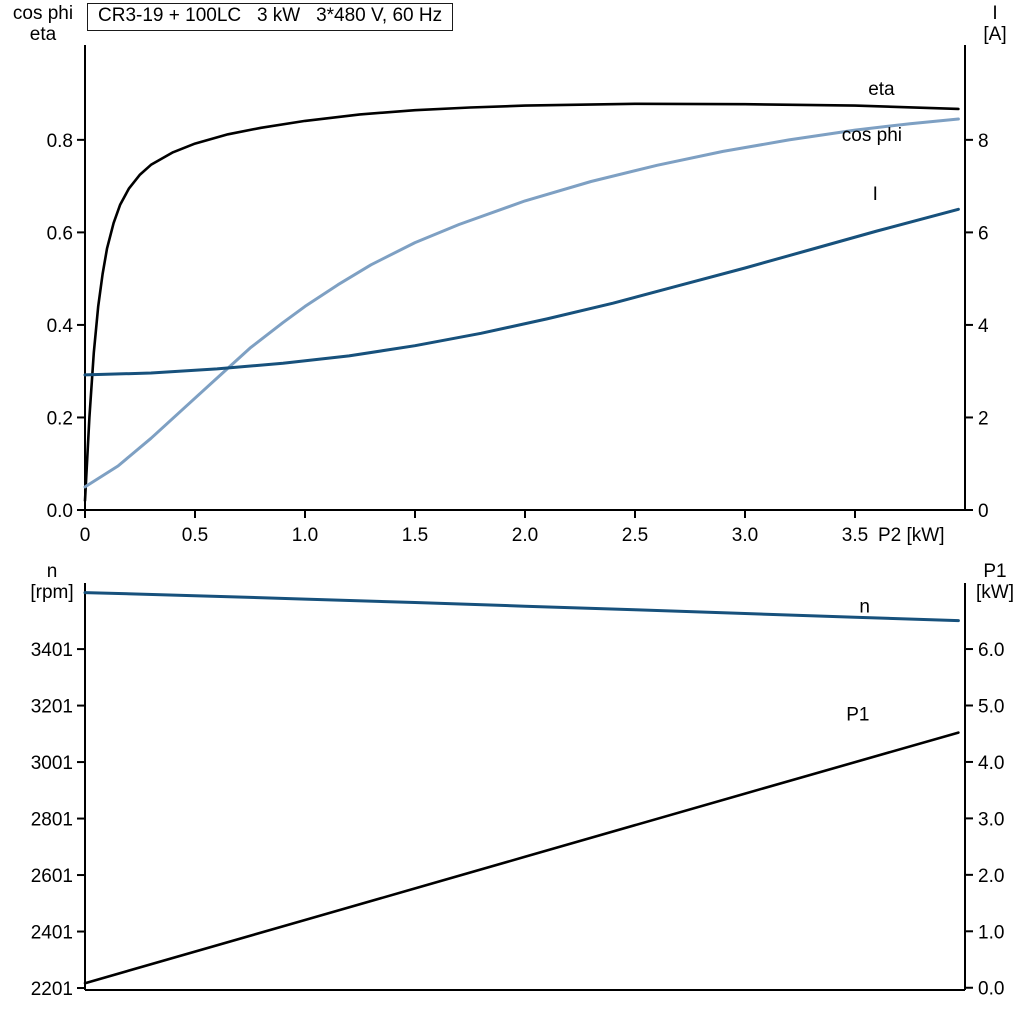  What do you see at coordinates (60, 511) in the screenshot?
I see `left-axis-tick-label: 0.0` at bounding box center [60, 511].